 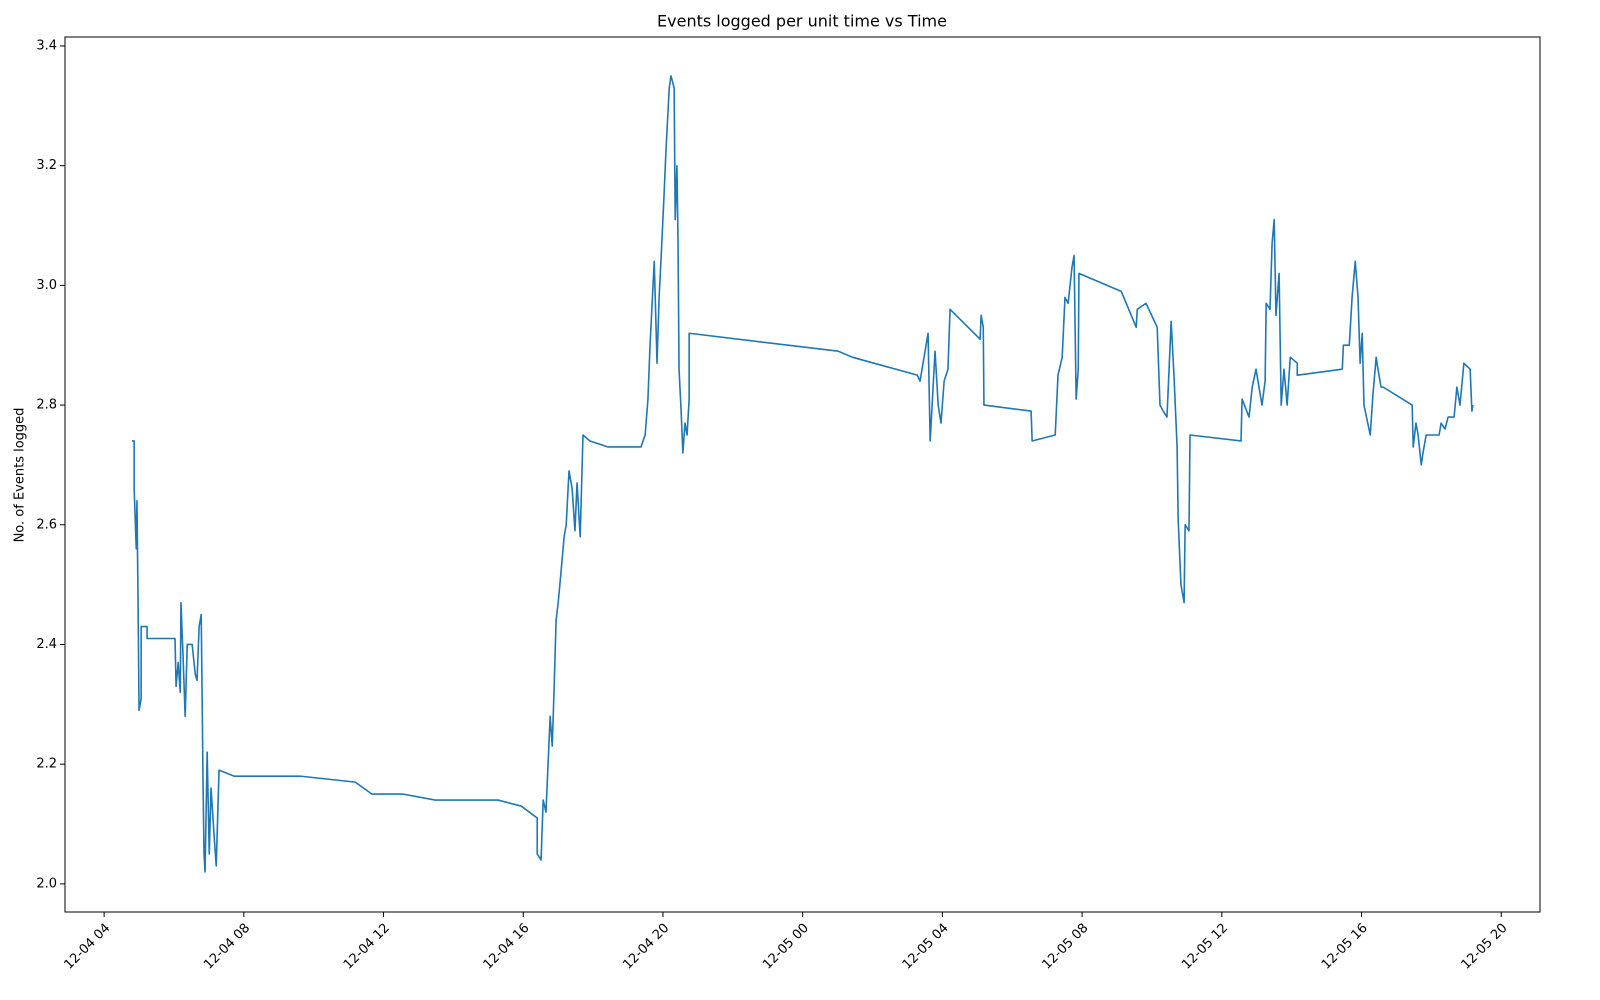 What do you see at coordinates (46, 165) in the screenshot?
I see `y-tick-label: 3.2` at bounding box center [46, 165].